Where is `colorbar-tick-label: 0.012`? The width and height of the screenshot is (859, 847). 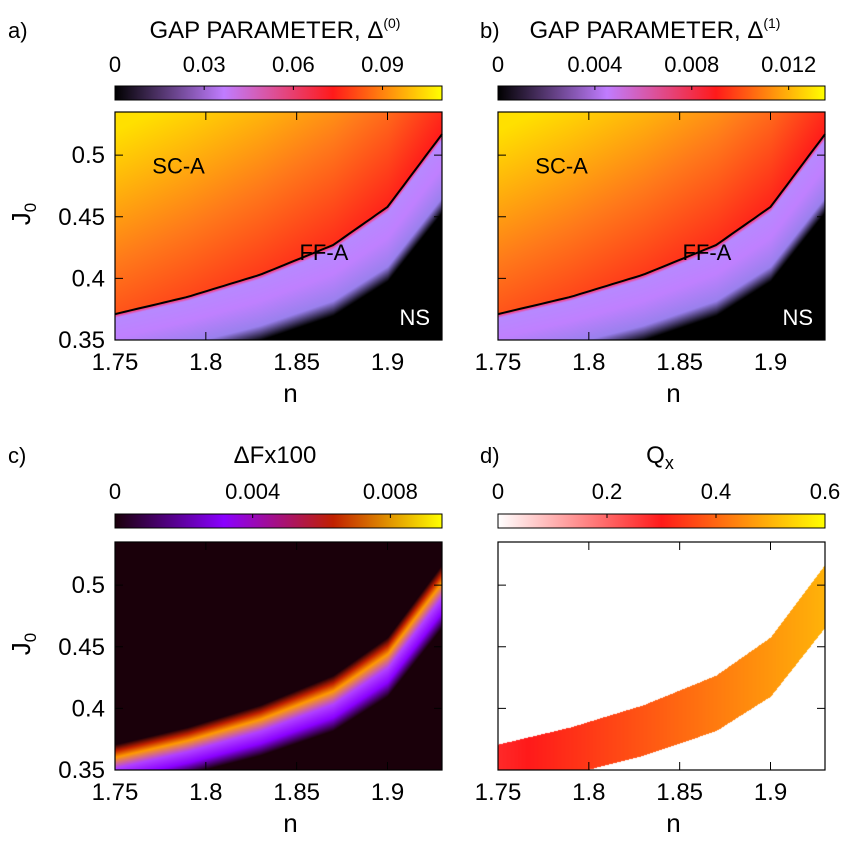 colorbar-tick-label: 0.012 is located at coordinates (788, 64).